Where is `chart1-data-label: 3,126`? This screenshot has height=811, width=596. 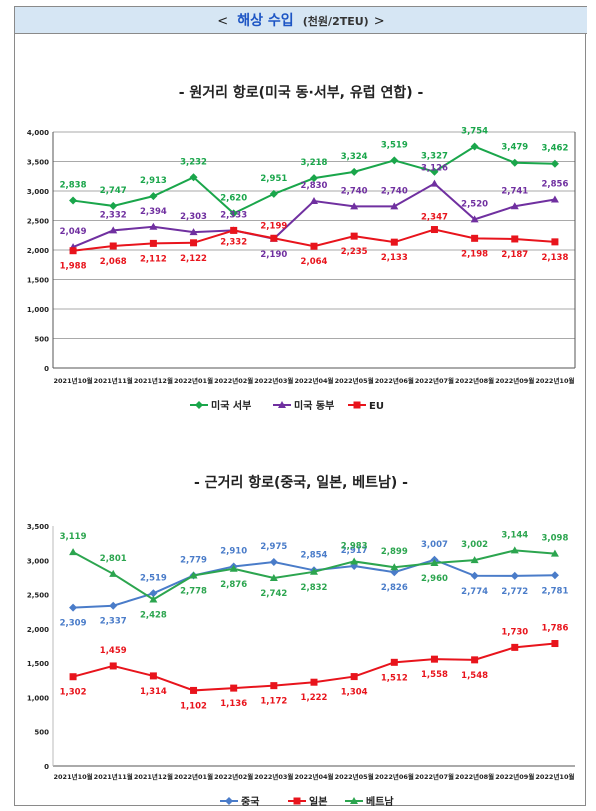
chart1-data-label: 3,126 is located at coordinates (434, 169).